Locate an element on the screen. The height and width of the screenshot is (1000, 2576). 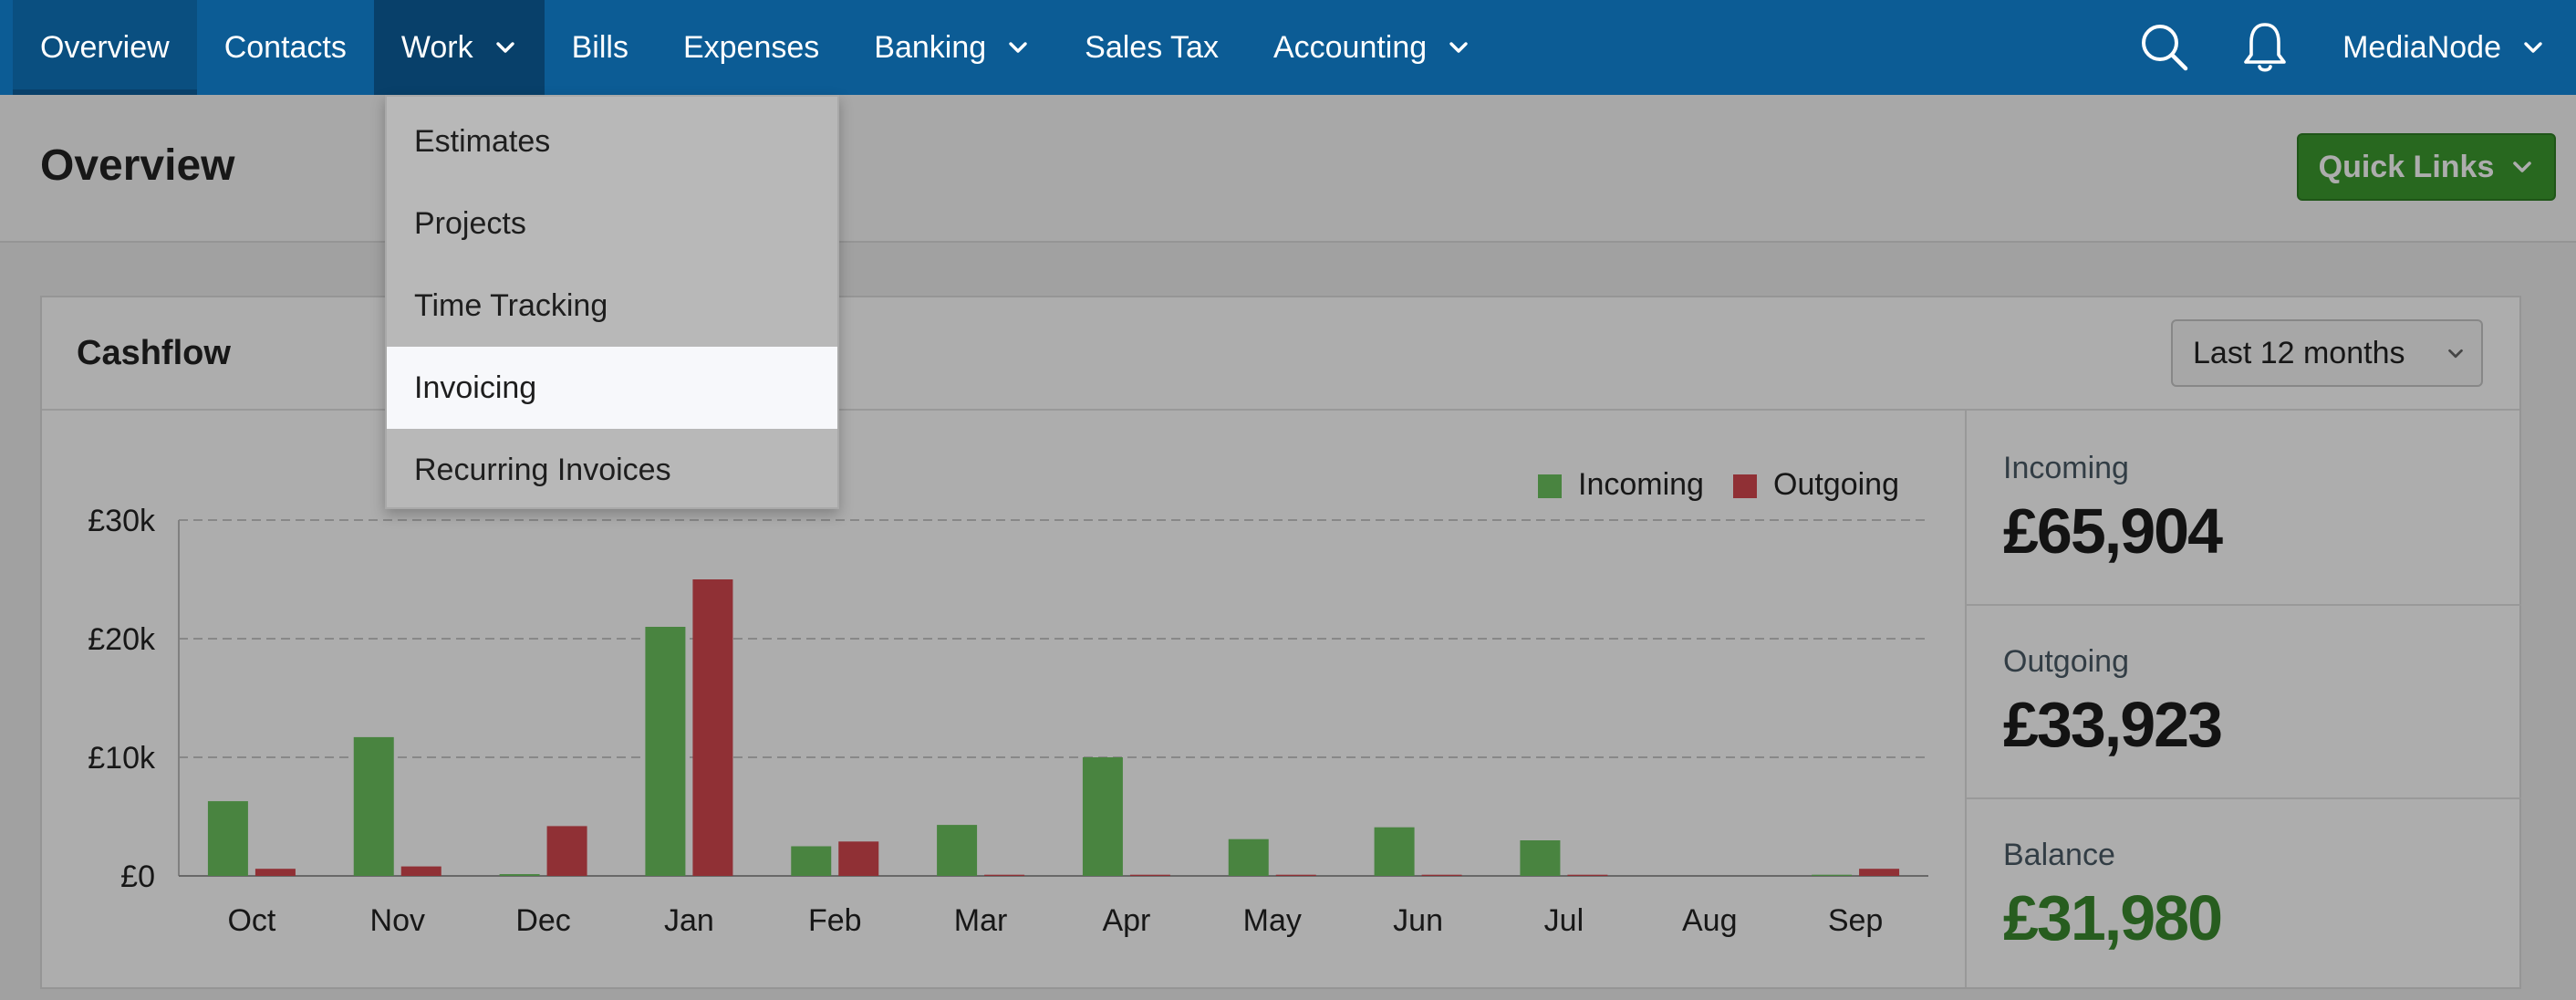
nav-contacts: Contacts is located at coordinates (285, 47).